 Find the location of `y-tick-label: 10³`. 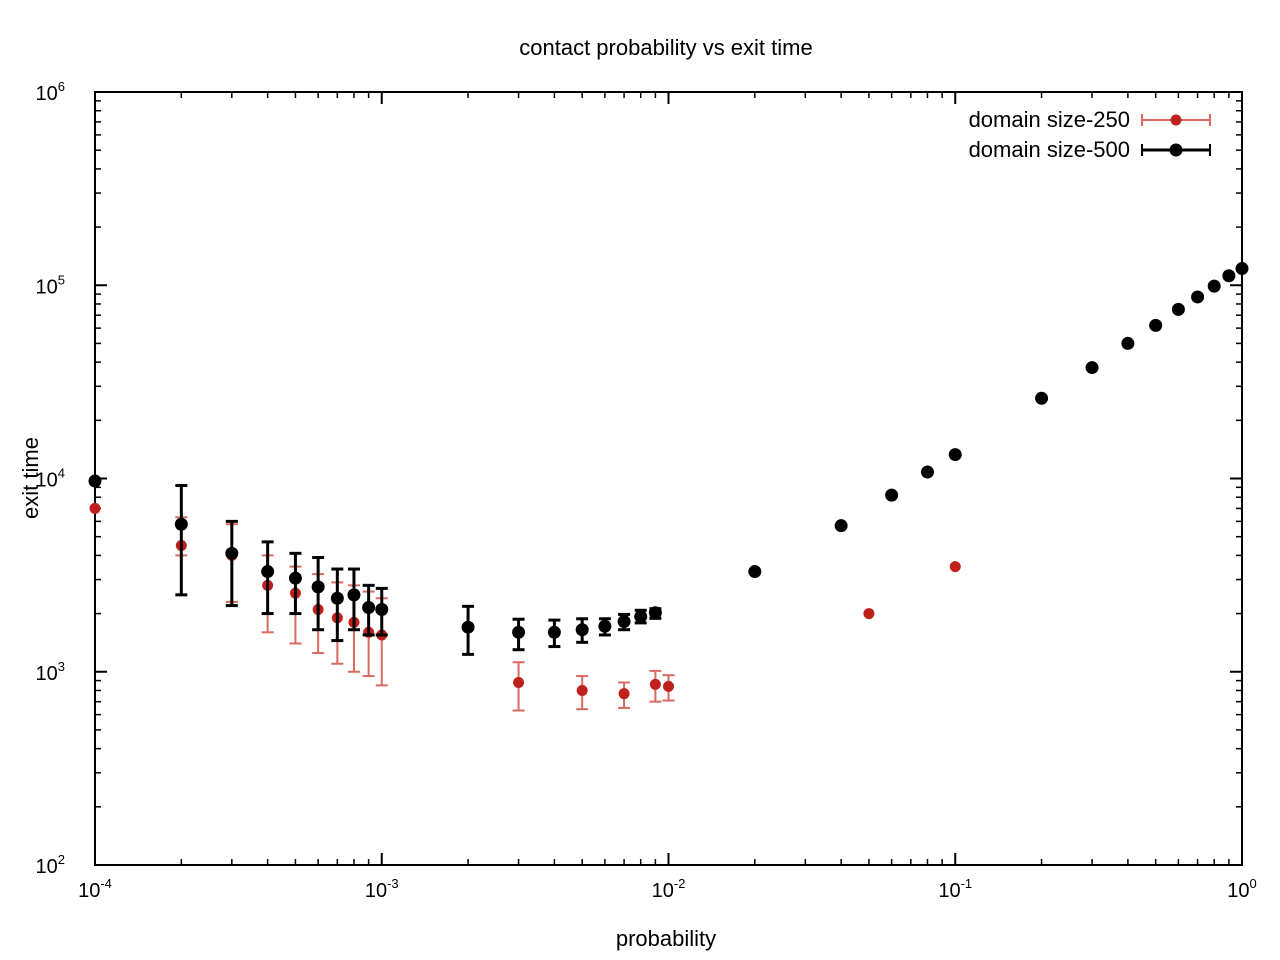

y-tick-label: 10³ is located at coordinates (50, 672).